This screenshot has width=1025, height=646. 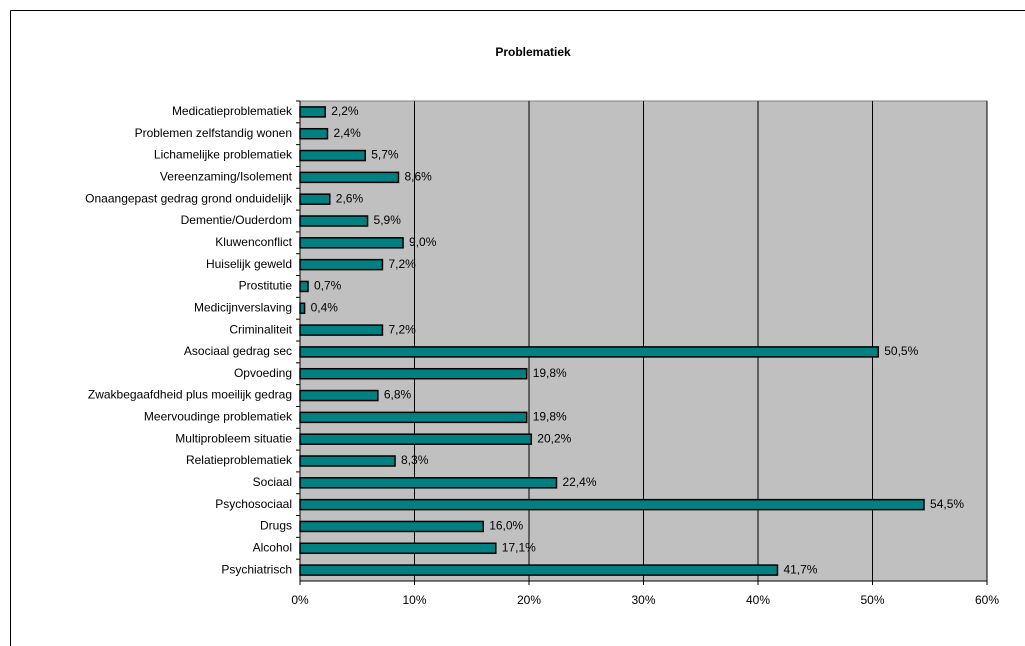 I want to click on y-tick-label: Onaangepast gedrag grond onduidelijk, so click(x=189, y=198).